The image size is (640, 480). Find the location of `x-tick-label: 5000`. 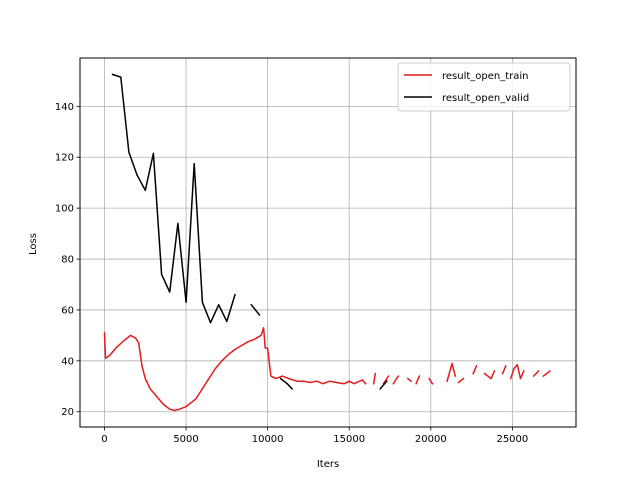

x-tick-label: 5000 is located at coordinates (185, 439).